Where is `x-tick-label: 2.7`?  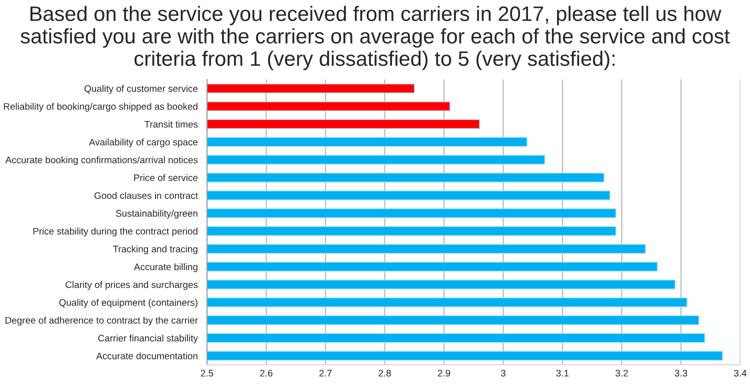 x-tick-label: 2.7 is located at coordinates (325, 373).